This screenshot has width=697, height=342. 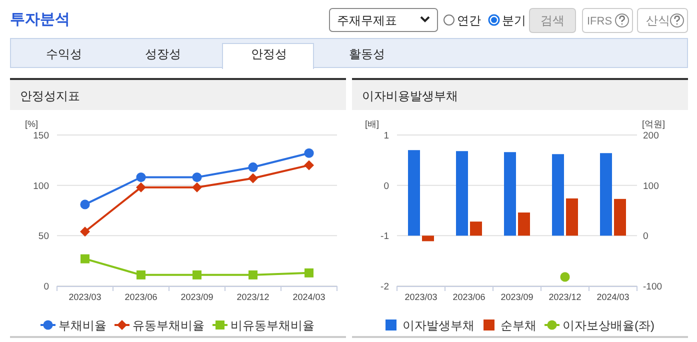 What do you see at coordinates (384, 236) in the screenshot?
I see `y-tick-label: -1` at bounding box center [384, 236].